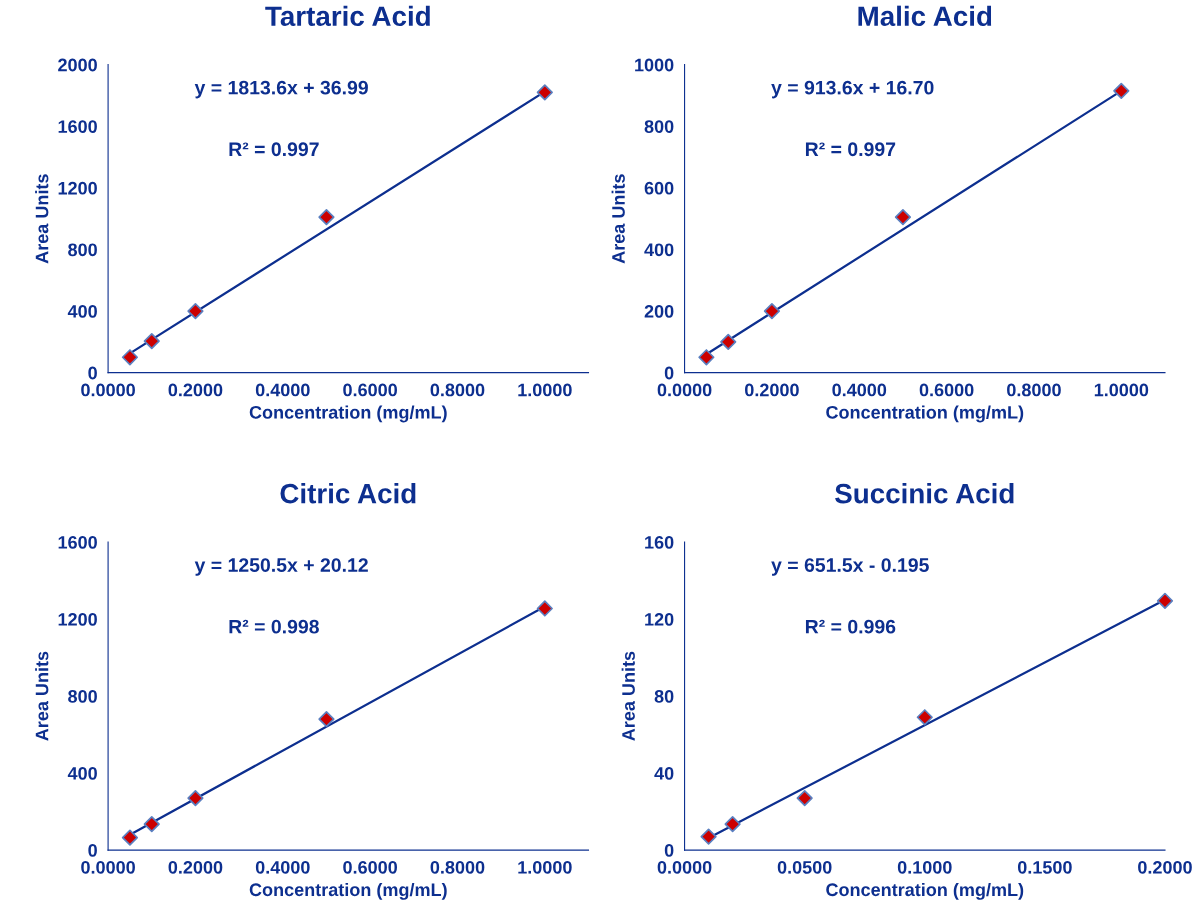 The image size is (1201, 924). I want to click on chart-title: Citric Acid, so click(348, 493).